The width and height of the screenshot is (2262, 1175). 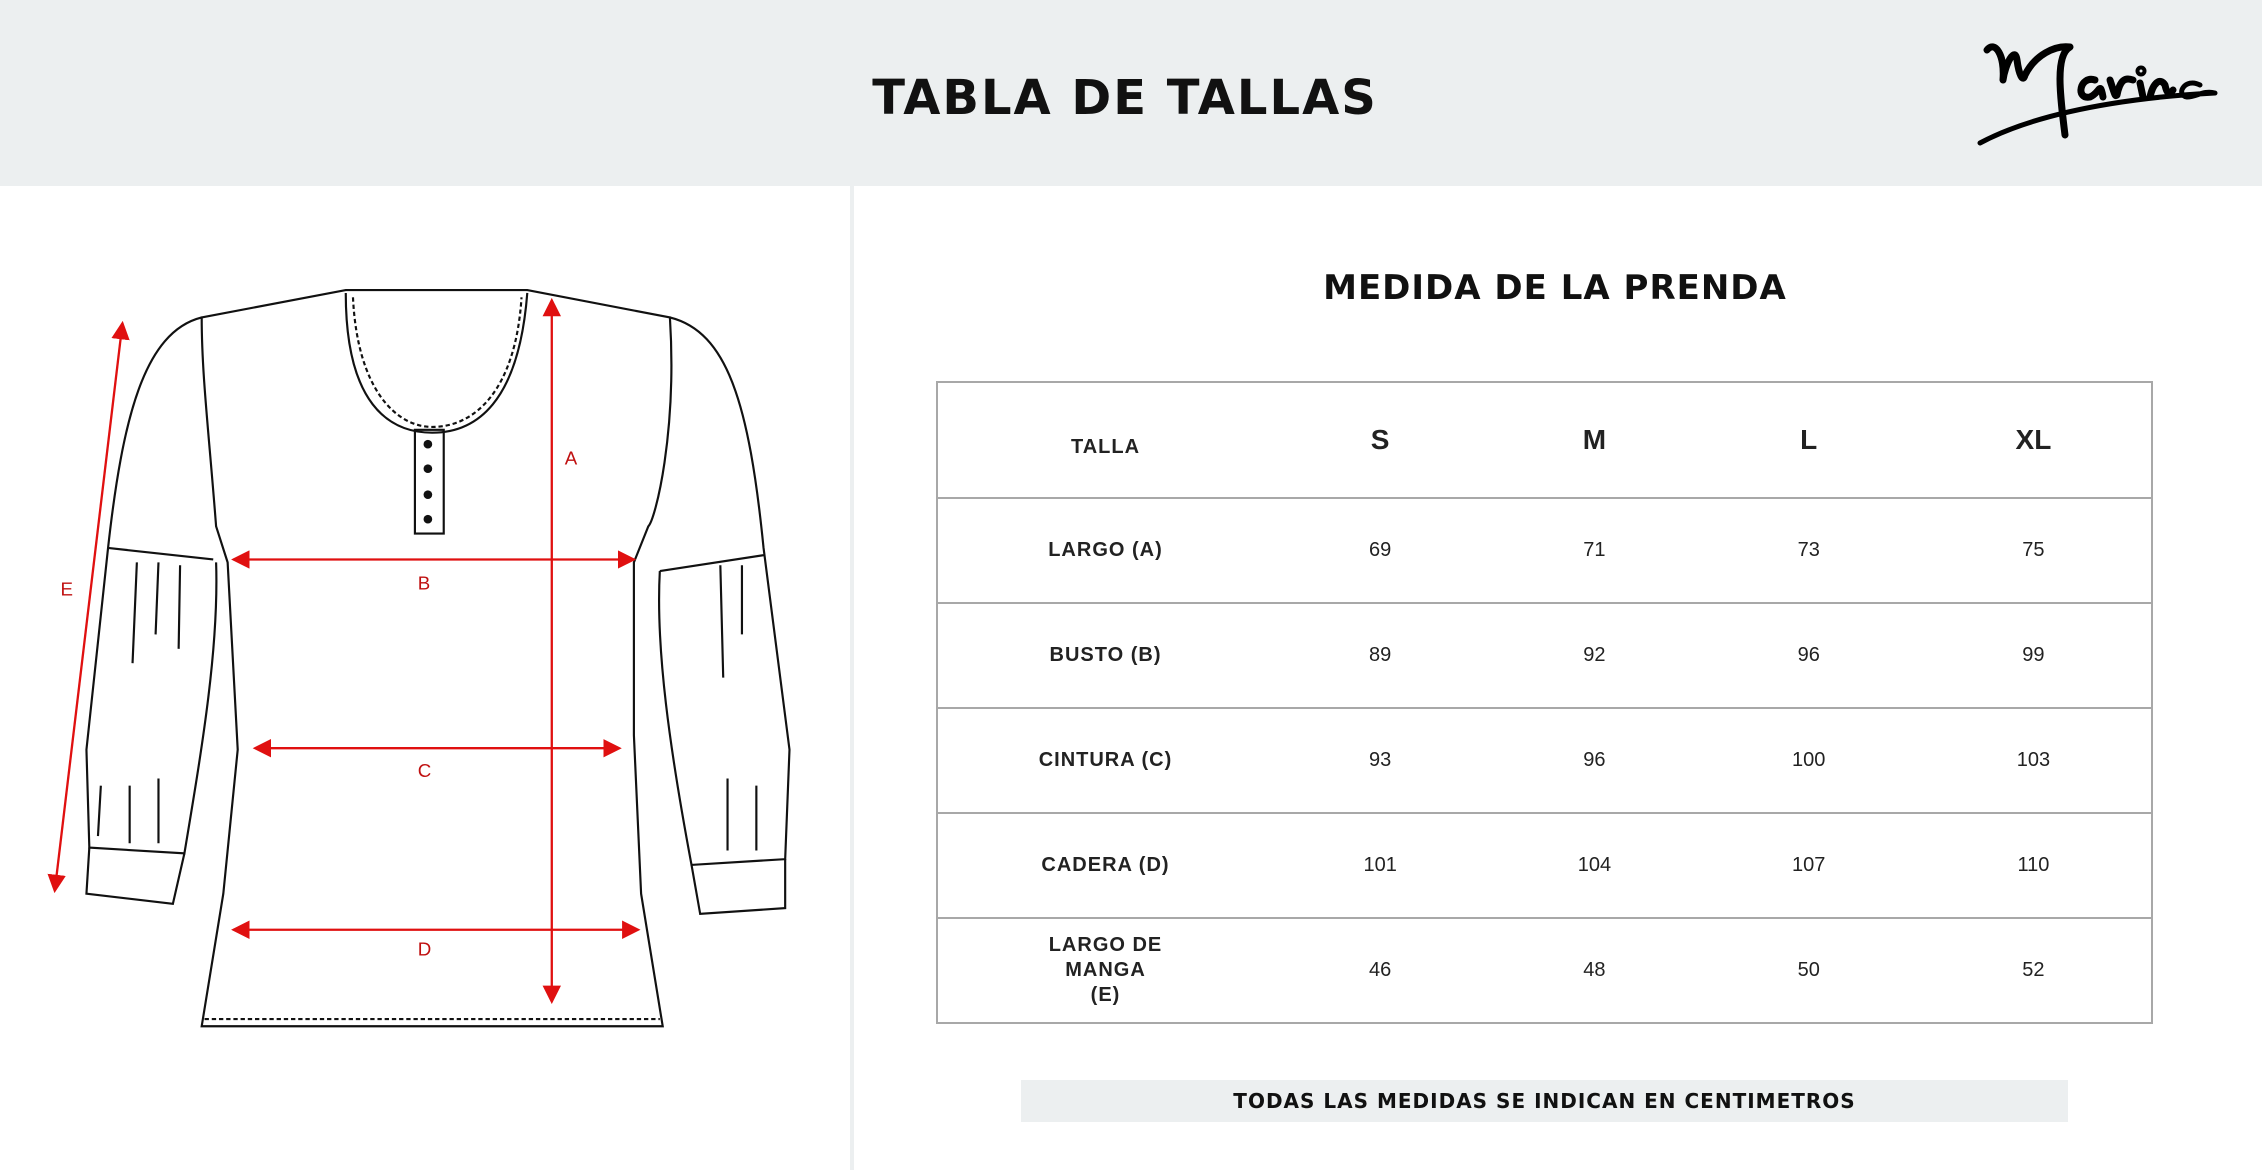 I want to click on table-row: BUSTO (B) 89 92 96 99, so click(x=1544, y=655).